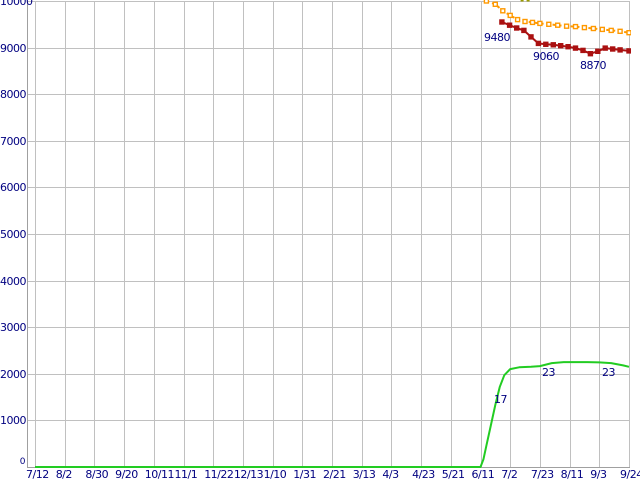 The image size is (640, 481). Describe the element at coordinates (13, 48) in the screenshot. I see `y-tick-label: 9000` at that location.